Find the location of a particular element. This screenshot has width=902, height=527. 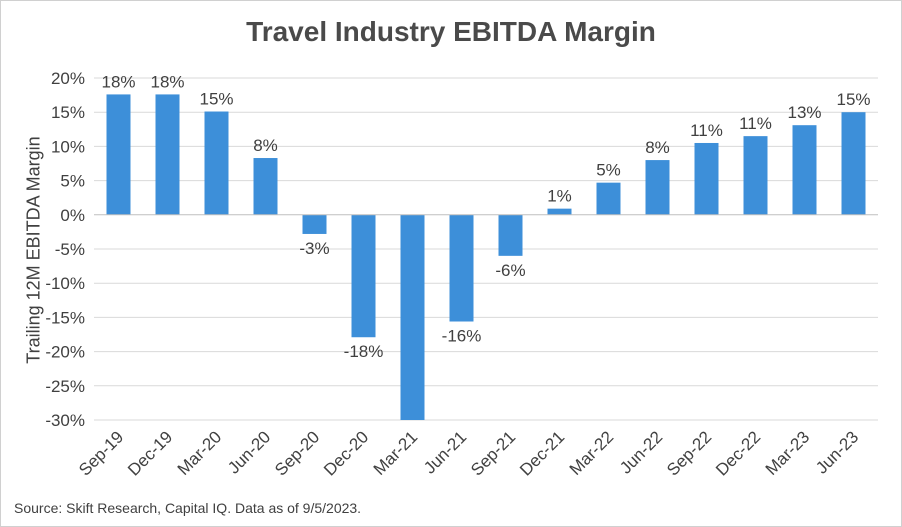

data-label: 5% is located at coordinates (608, 170).